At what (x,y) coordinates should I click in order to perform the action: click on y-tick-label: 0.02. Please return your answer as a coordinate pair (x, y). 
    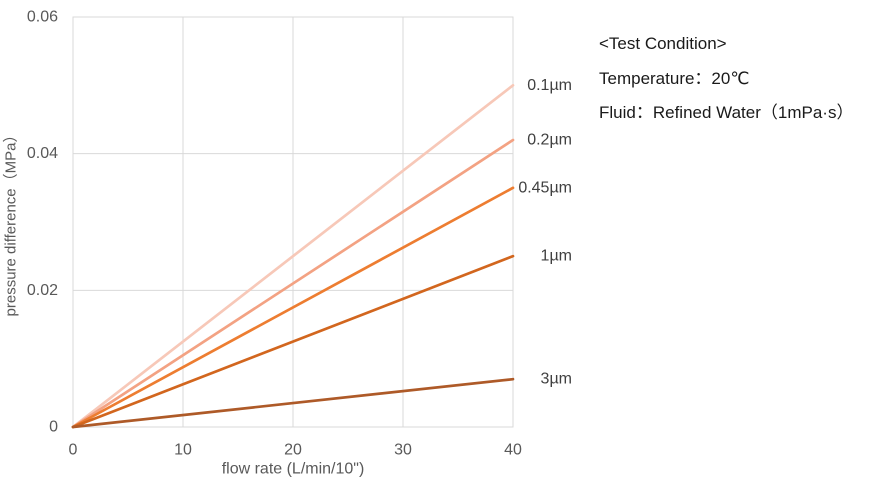
    Looking at the image, I should click on (42, 290).